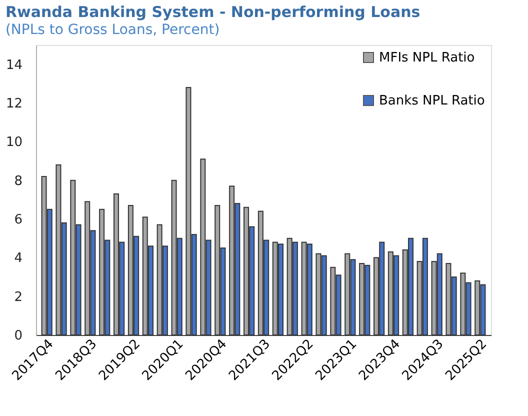 This screenshot has width=528, height=416. Describe the element at coordinates (18, 336) in the screenshot. I see `y-tick-label: 0` at that location.